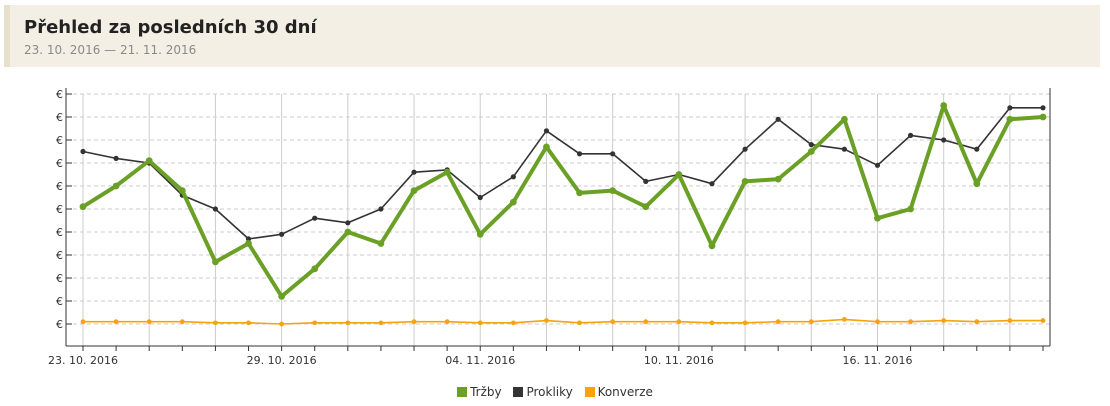 This screenshot has width=1110, height=406. What do you see at coordinates (549, 392) in the screenshot?
I see `legend-label-prokliky: Prokliky` at bounding box center [549, 392].